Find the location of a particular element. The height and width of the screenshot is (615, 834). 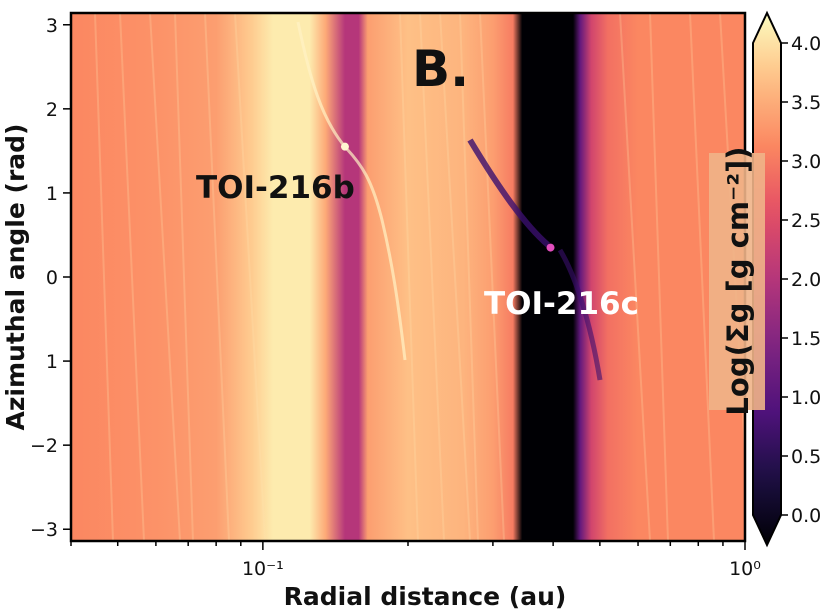

colorbar-tick-label: 1.0 is located at coordinates (806, 398).